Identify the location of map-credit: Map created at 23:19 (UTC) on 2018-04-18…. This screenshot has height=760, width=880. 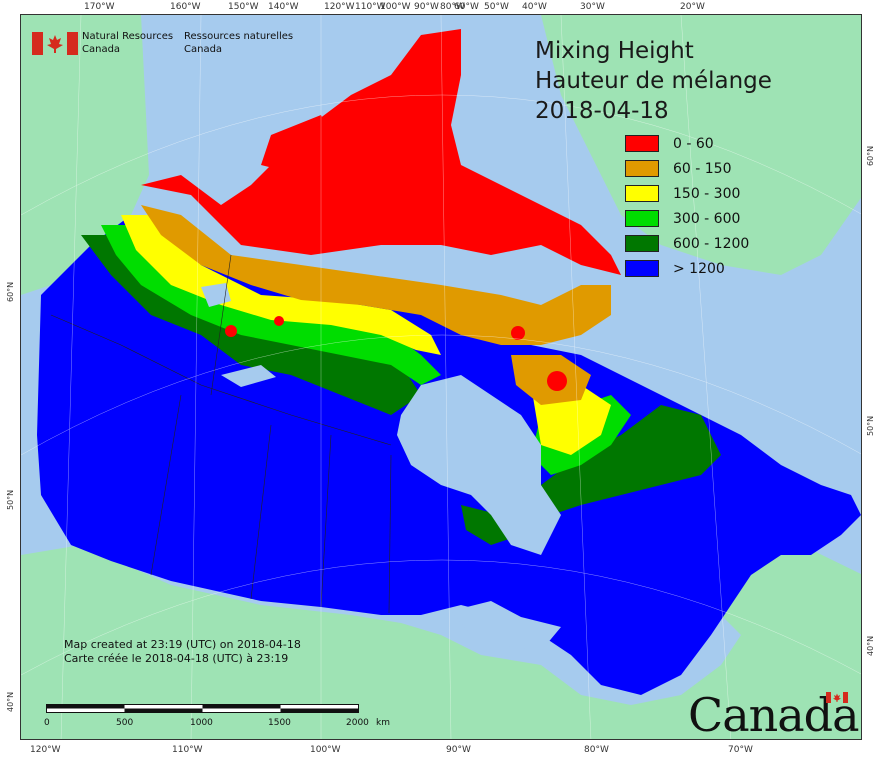
(182, 652).